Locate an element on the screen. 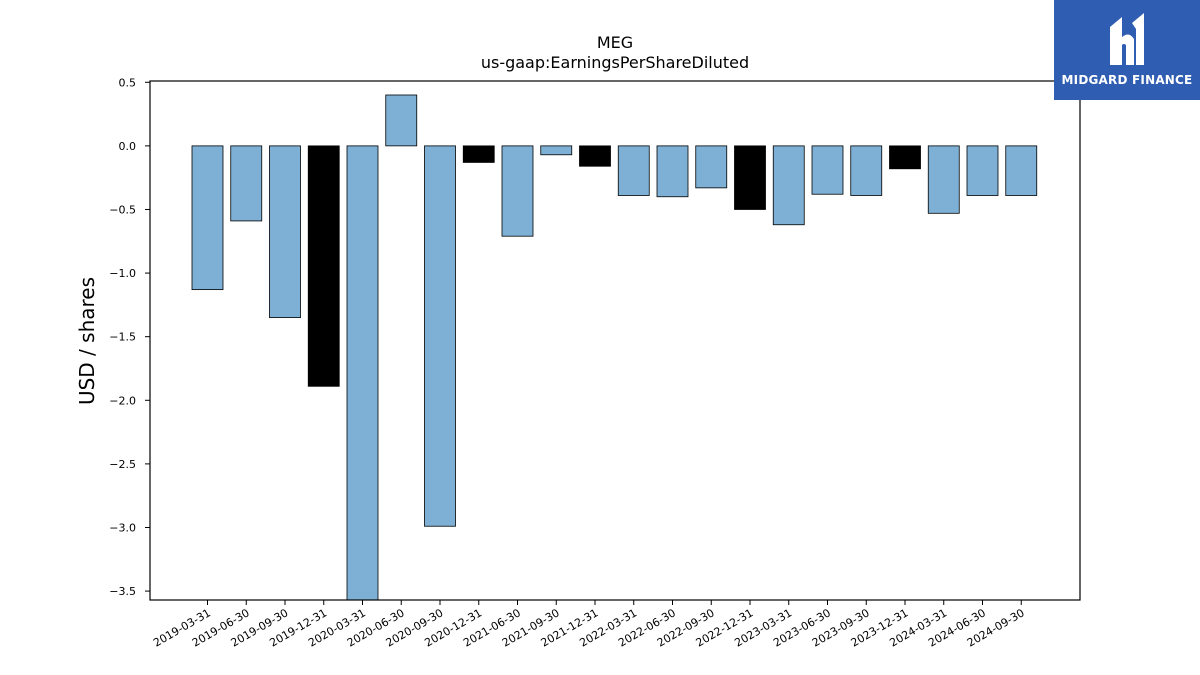  y-tick-label: −3.0 is located at coordinates (122, 527).